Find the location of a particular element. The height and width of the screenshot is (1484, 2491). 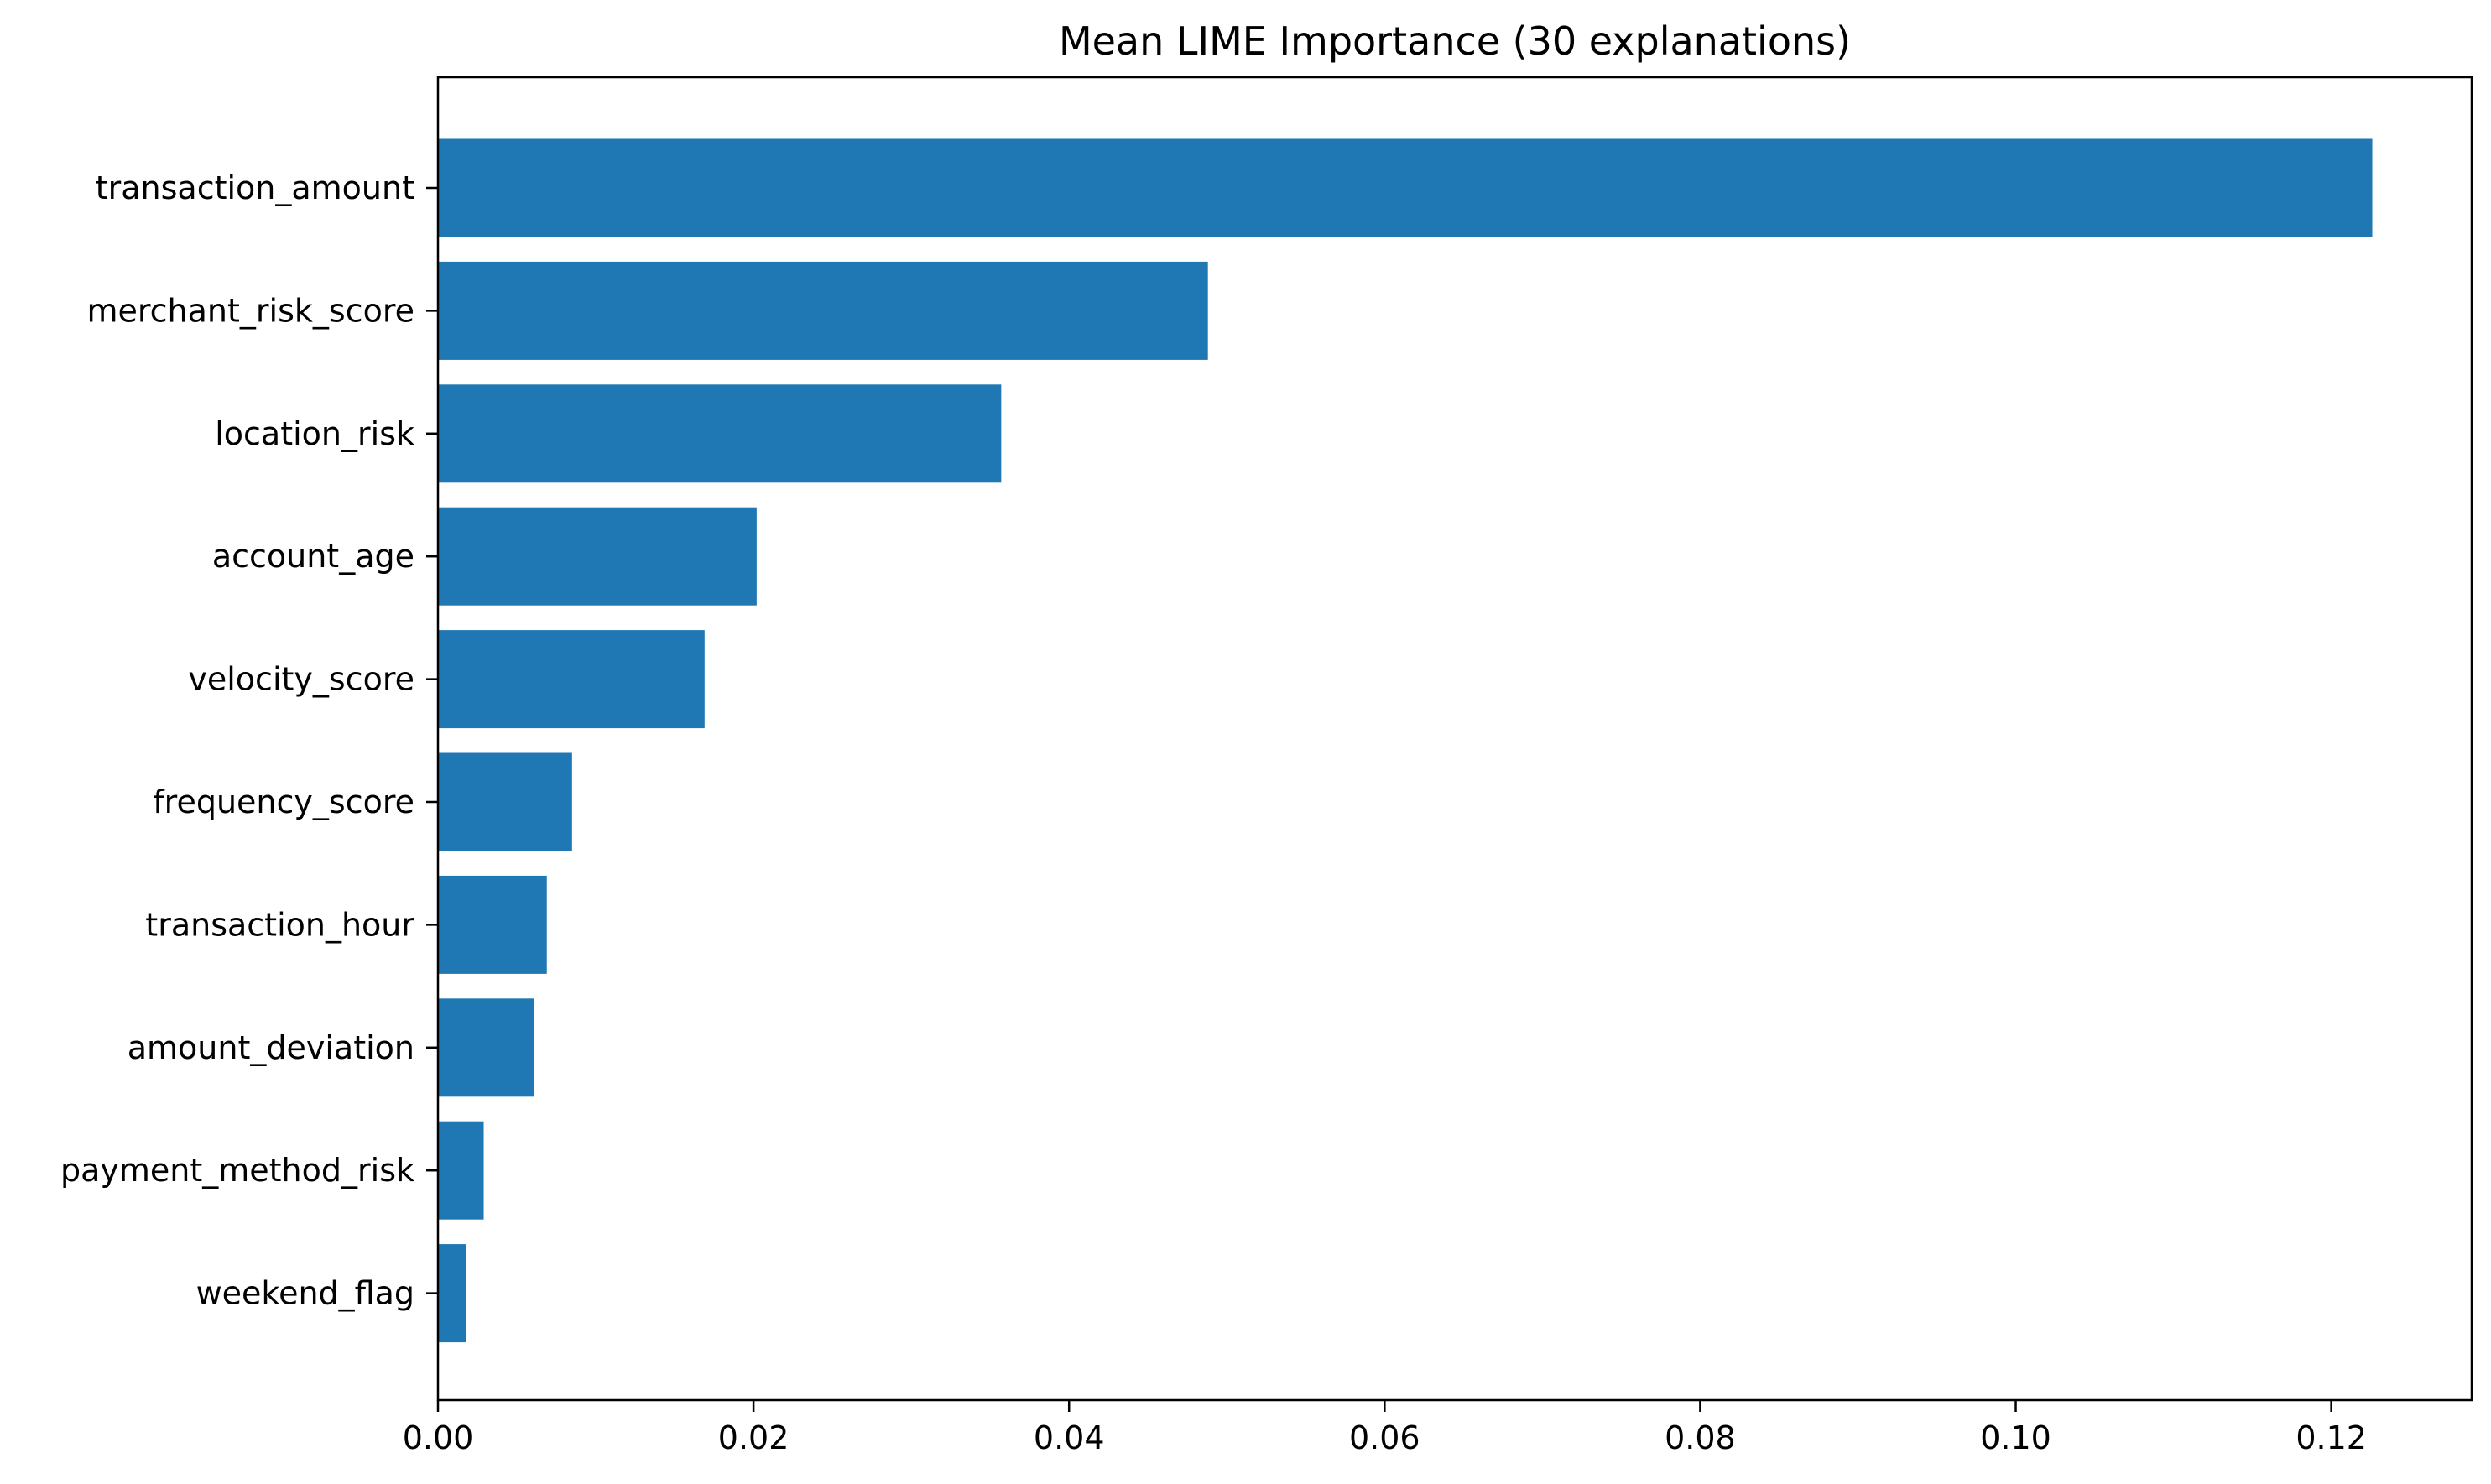

x-tick-label: 0.02 is located at coordinates (754, 1437).